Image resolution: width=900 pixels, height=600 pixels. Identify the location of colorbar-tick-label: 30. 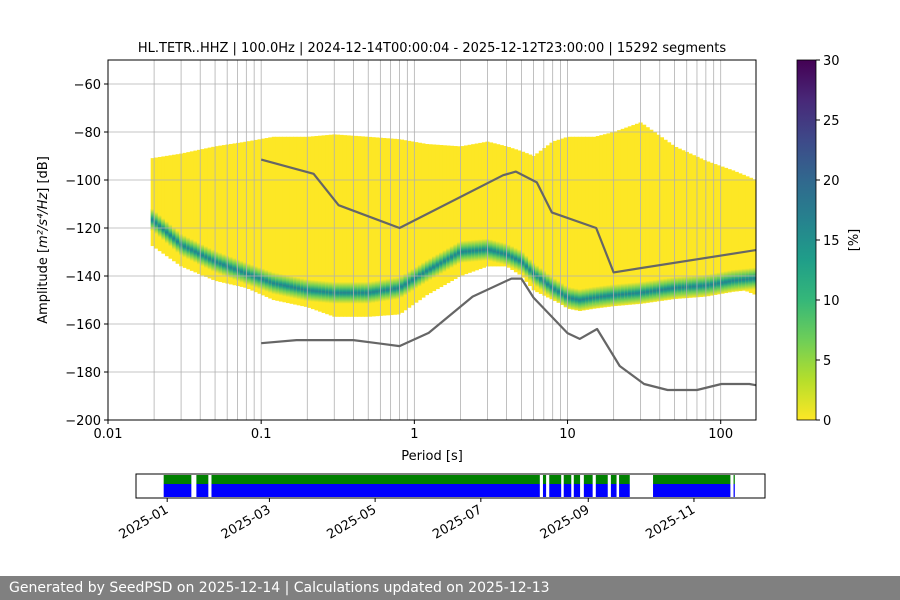
(831, 61).